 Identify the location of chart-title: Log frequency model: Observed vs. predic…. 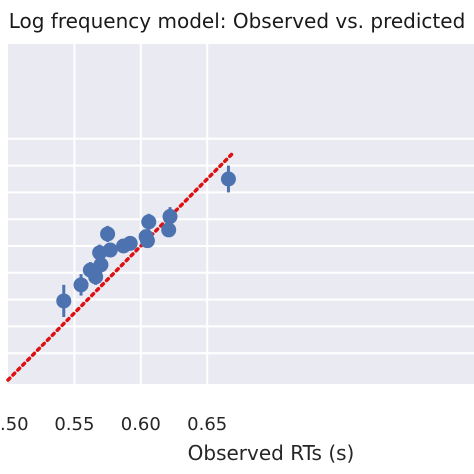
(237, 21).